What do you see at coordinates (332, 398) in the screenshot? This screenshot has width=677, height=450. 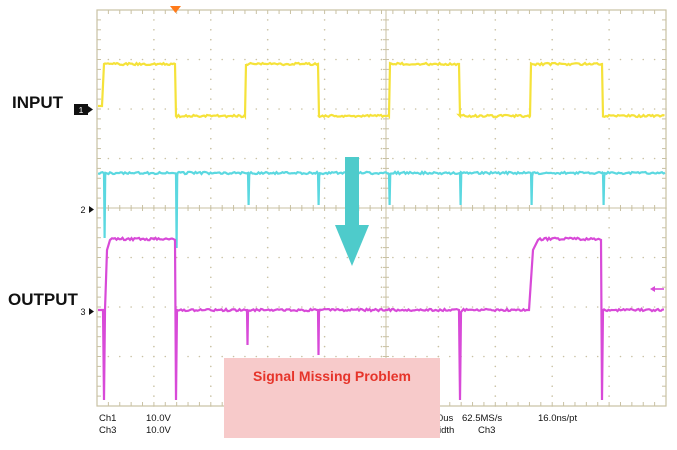 I see `signal-missing-callout: Signal Missing Problem` at bounding box center [332, 398].